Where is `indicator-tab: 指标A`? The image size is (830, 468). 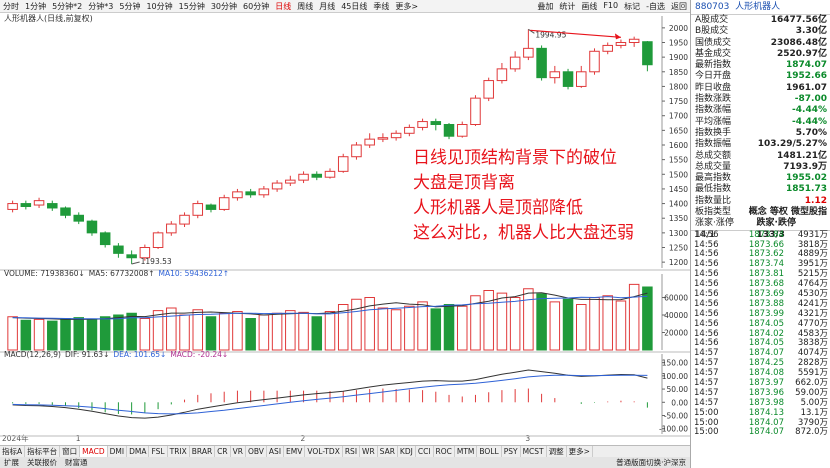
indicator-tab: 指标A is located at coordinates (13, 451).